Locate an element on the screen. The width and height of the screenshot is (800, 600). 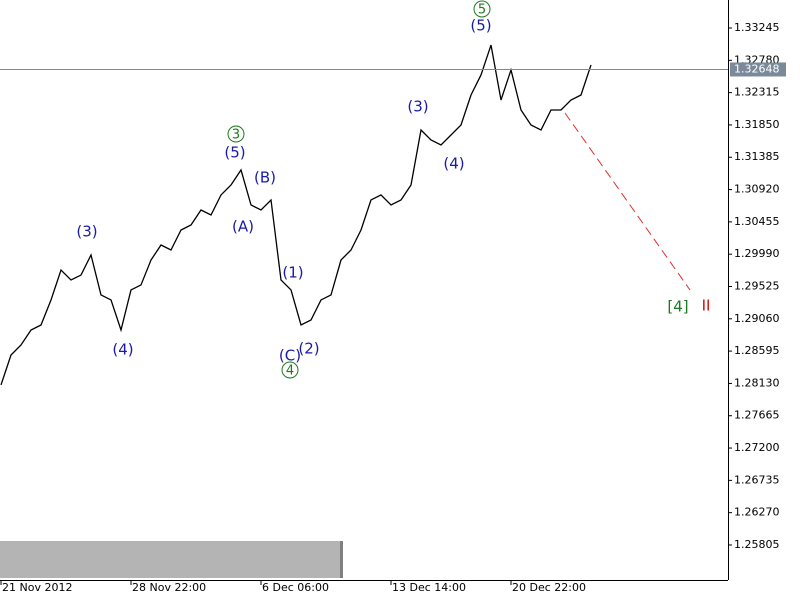
y-tick-label: 1.31385 is located at coordinates (757, 156).